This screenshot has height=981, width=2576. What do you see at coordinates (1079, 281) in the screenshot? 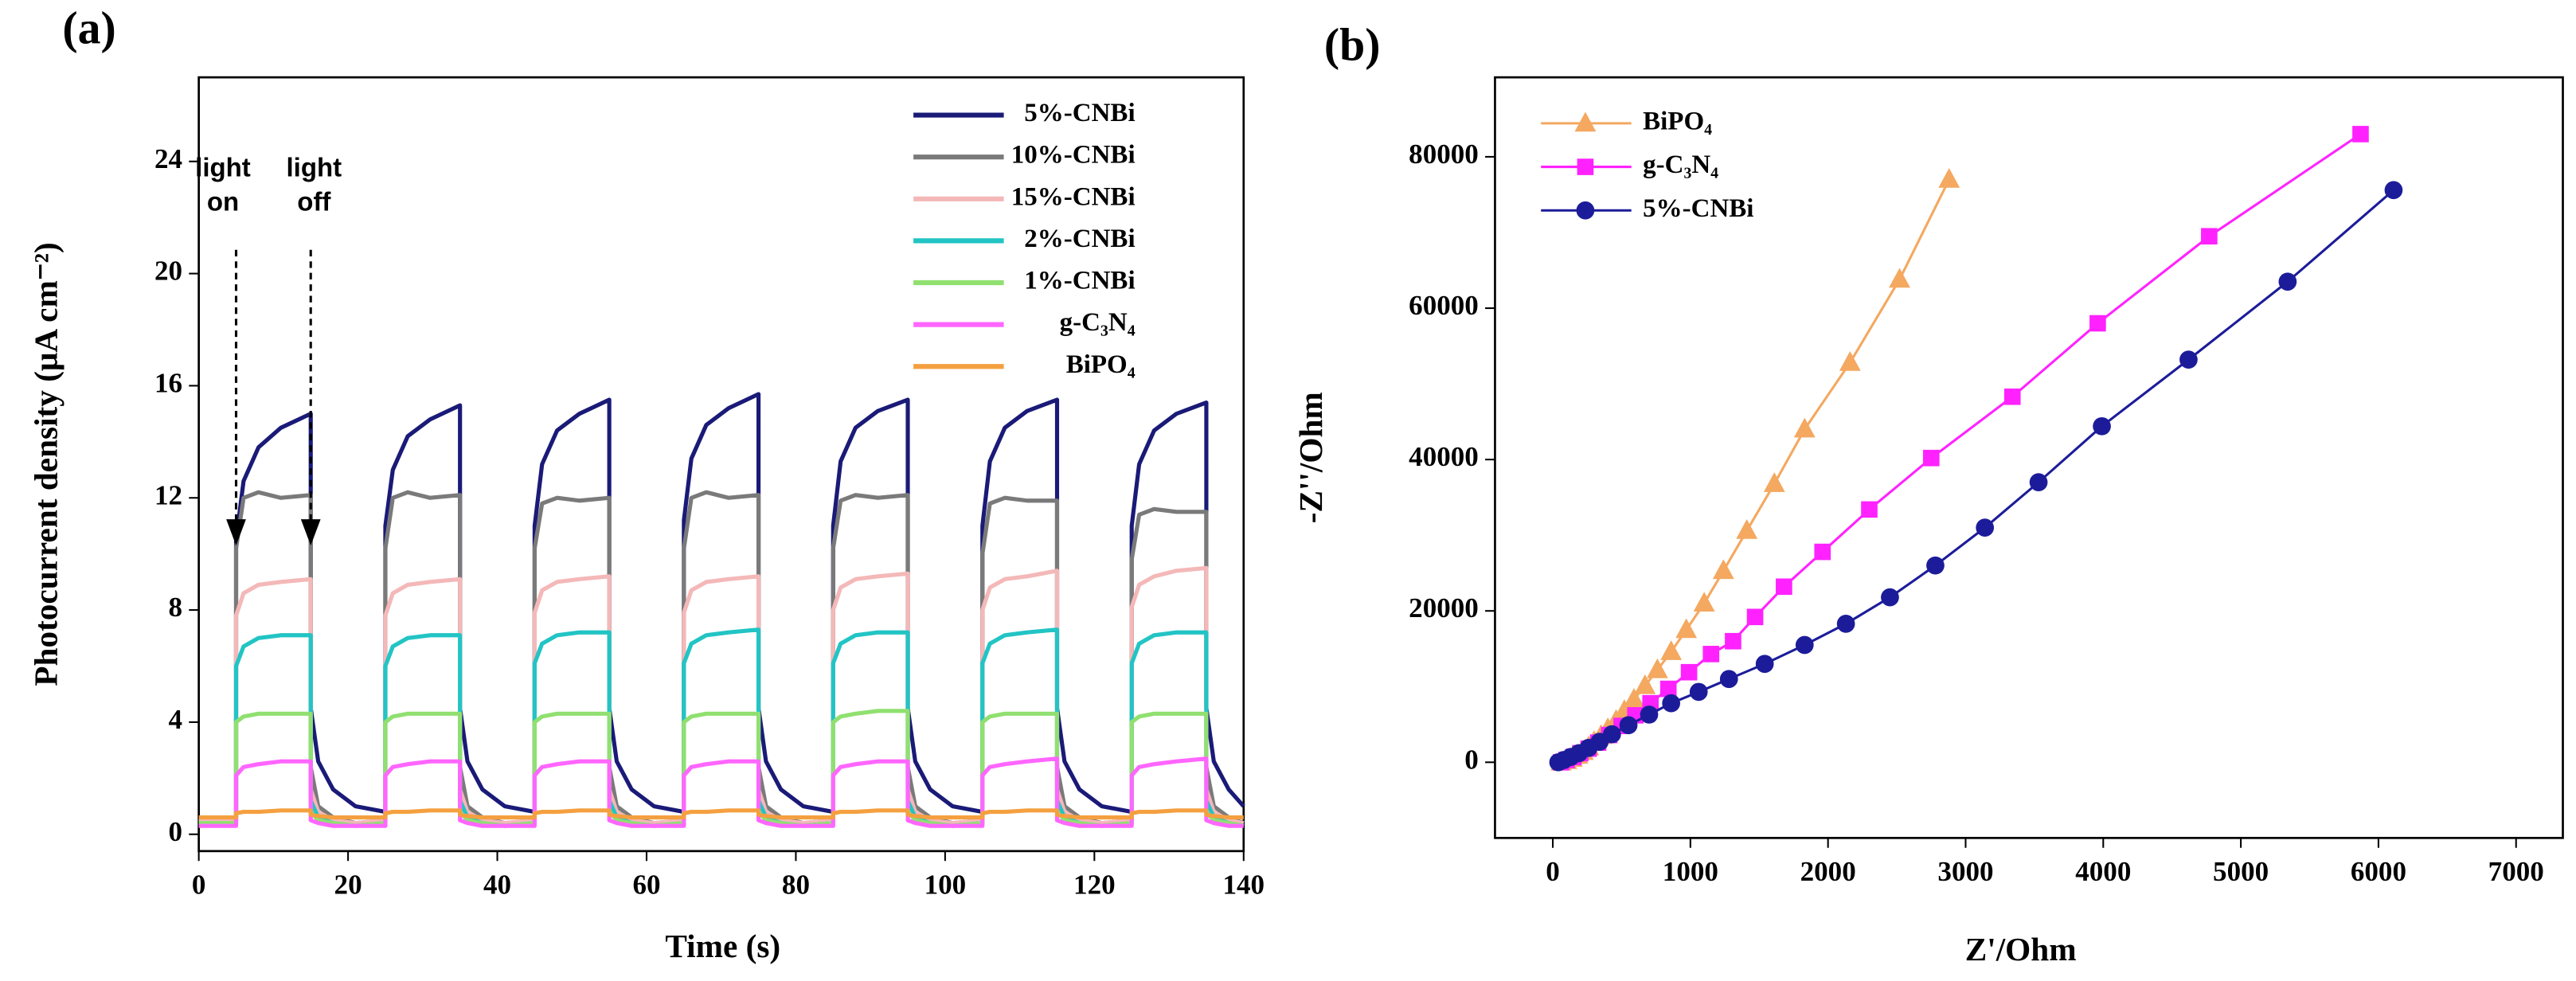
I see `legend-label: 1%-CNBi` at bounding box center [1079, 281].